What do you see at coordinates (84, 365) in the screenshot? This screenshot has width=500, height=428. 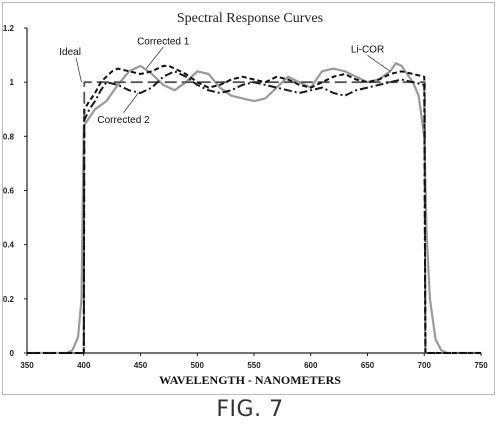 I see `x-tick-label: 400` at bounding box center [84, 365].